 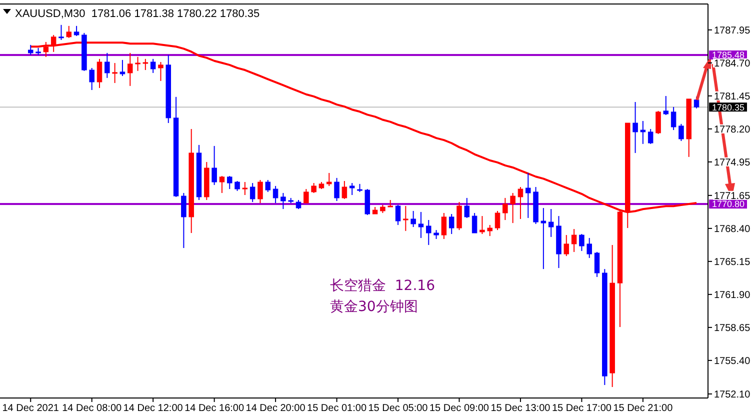 I want to click on ref-label: 1770.80, so click(x=728, y=204).